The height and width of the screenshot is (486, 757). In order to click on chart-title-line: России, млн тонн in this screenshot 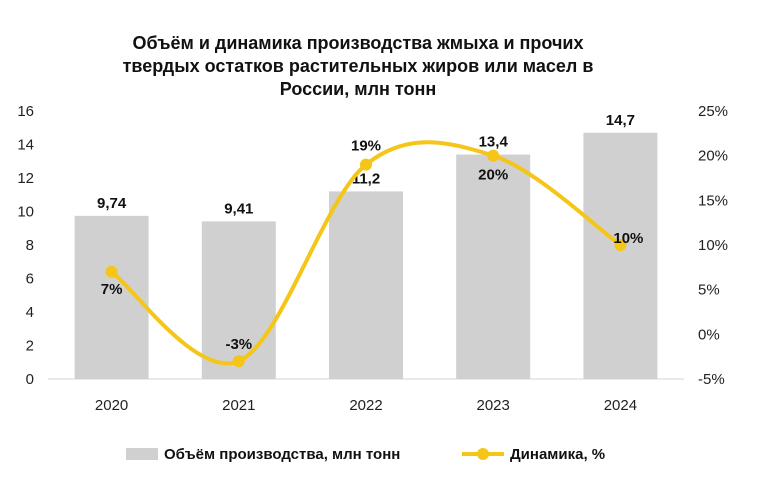, I will do `click(358, 89)`.